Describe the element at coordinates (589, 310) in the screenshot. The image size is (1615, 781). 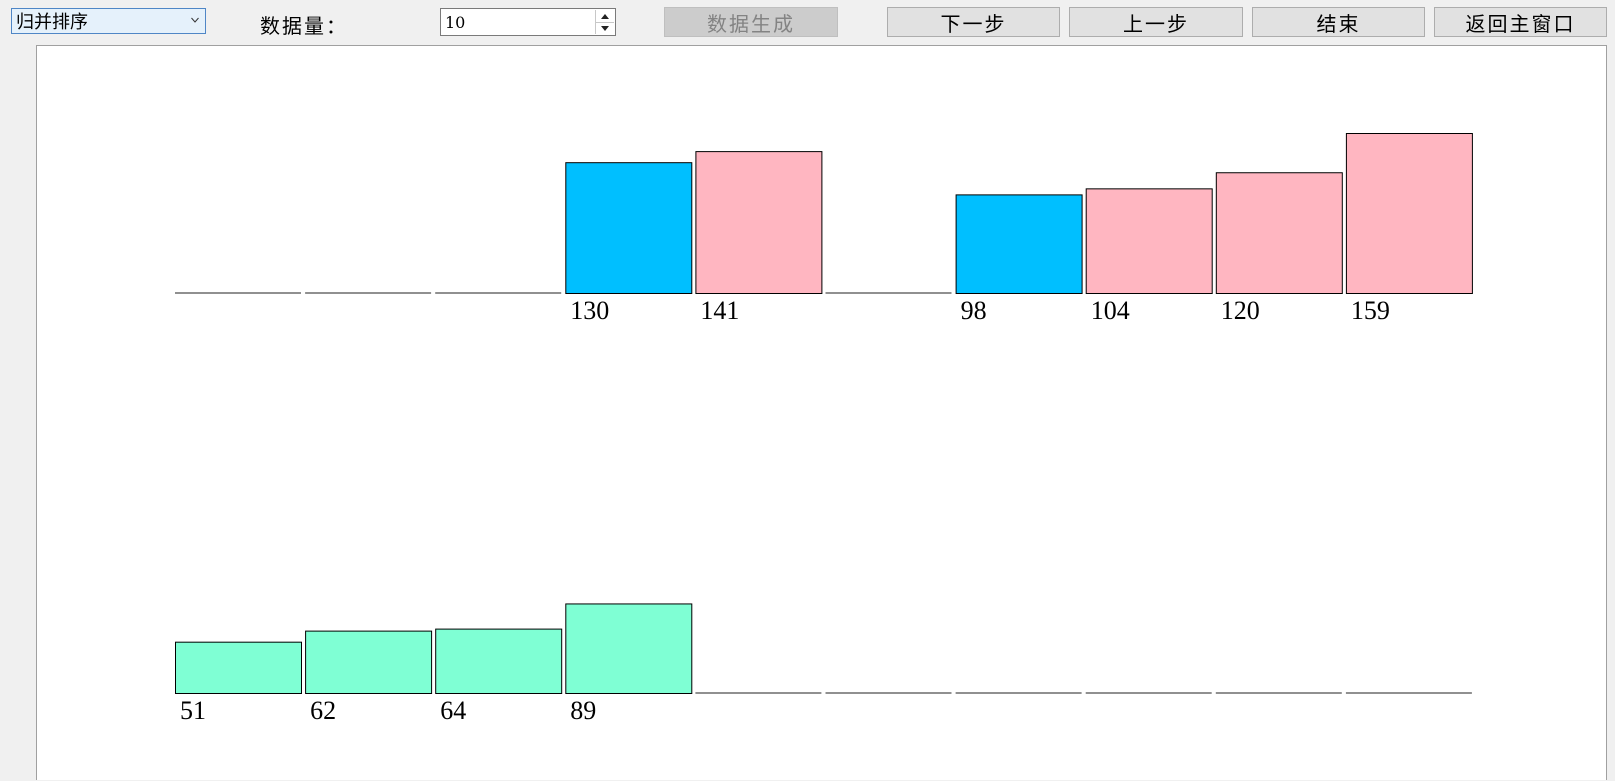
I see `upper-bar-label: 130` at that location.